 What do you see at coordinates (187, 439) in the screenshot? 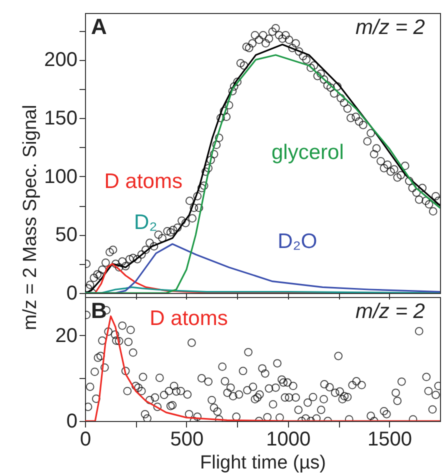
I see `x-tick-label: 500` at bounding box center [187, 439].